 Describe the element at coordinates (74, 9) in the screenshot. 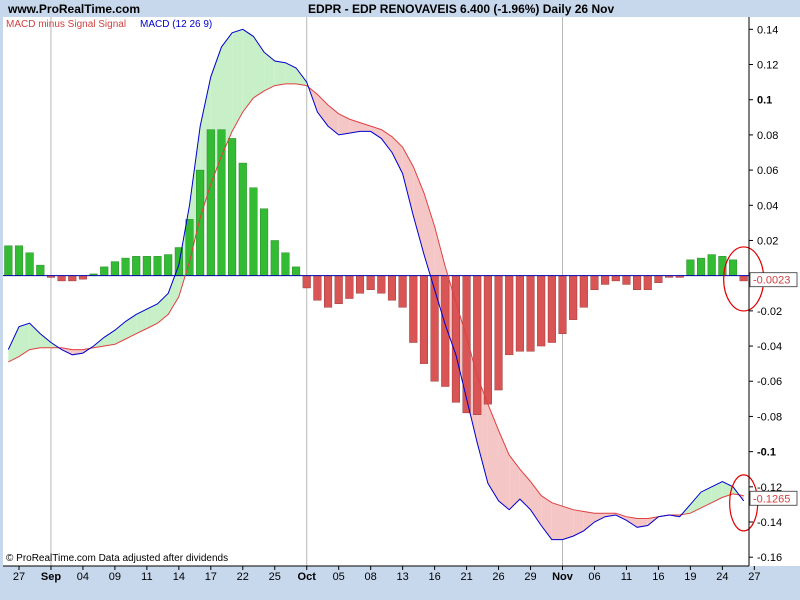

I see `site-name: www.ProRealTime.com` at that location.